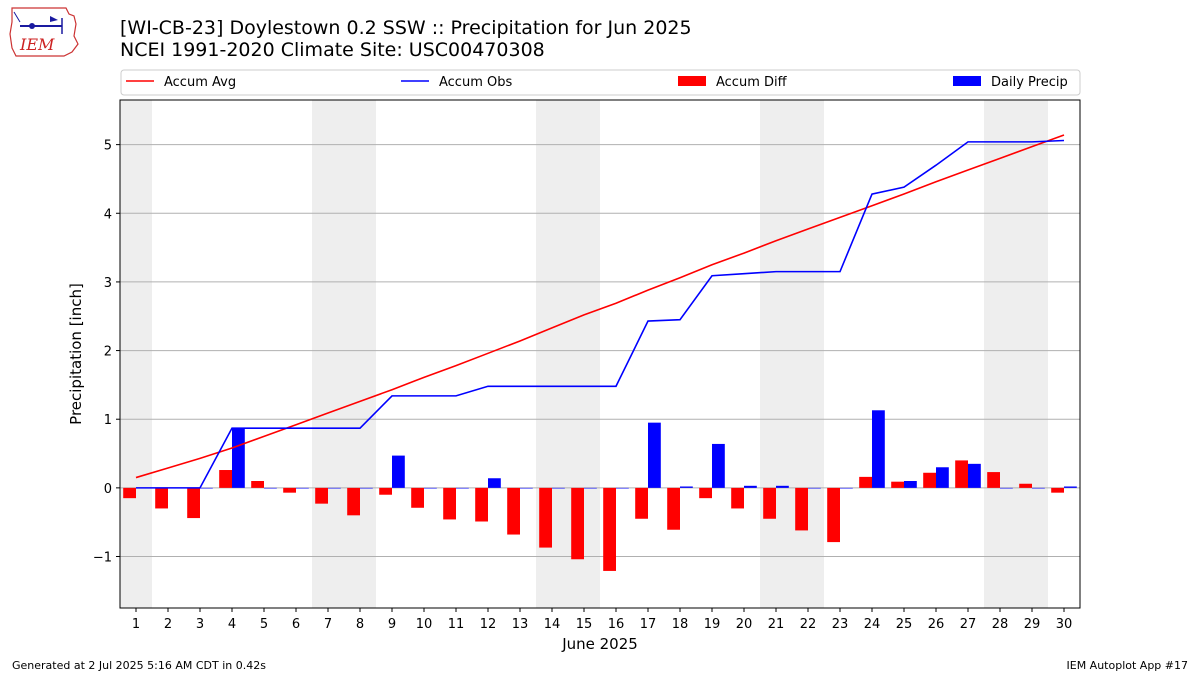  Describe the element at coordinates (584, 624) in the screenshot. I see `x-tick-label: 15` at that location.